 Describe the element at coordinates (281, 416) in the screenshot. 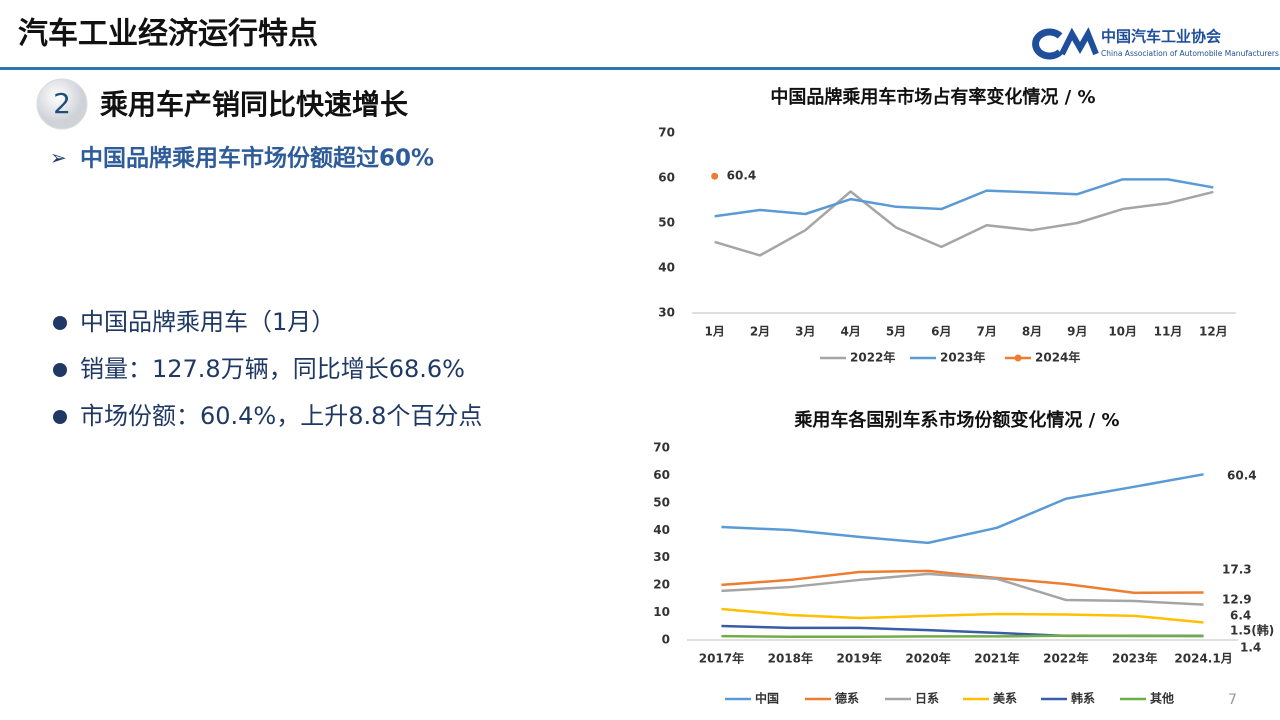

I see `bullet-text: 市场份额：60.4%，上升8.8个百分点` at that location.